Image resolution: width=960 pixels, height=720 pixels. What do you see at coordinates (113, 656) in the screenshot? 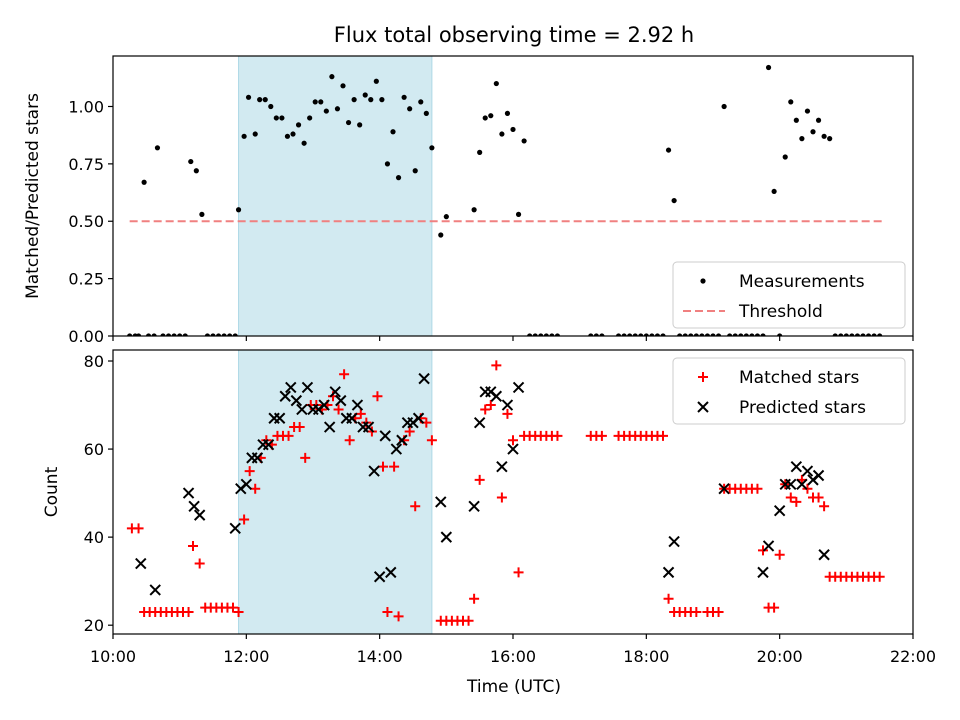
I see `x-tick-label: 10:00` at bounding box center [113, 656].